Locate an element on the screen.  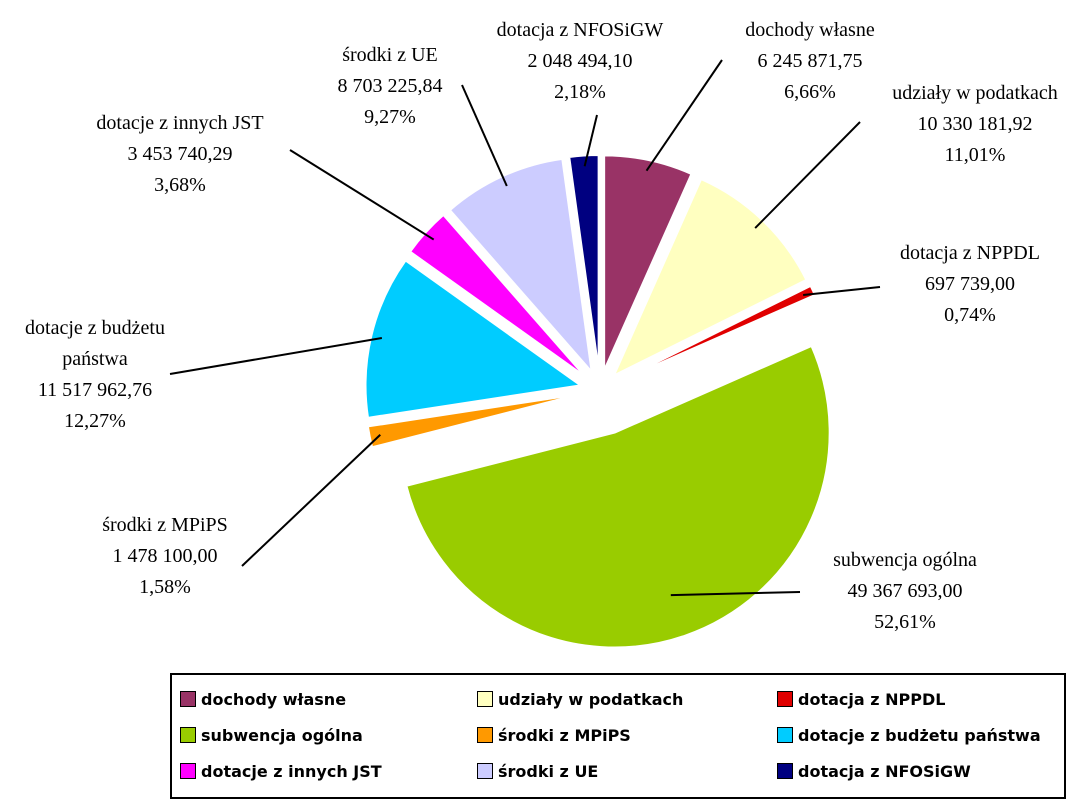
label-name: subwencja ogólna is located at coordinates (905, 560).